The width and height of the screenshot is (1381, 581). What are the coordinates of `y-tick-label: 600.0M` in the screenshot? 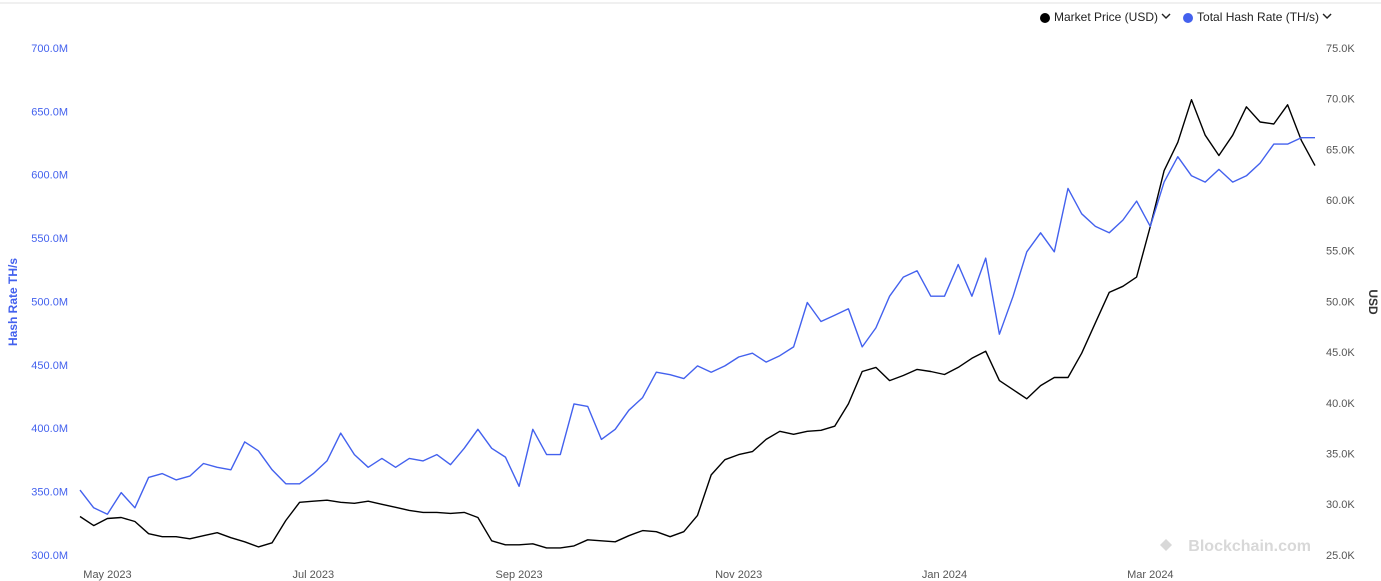 It's located at (49, 176).